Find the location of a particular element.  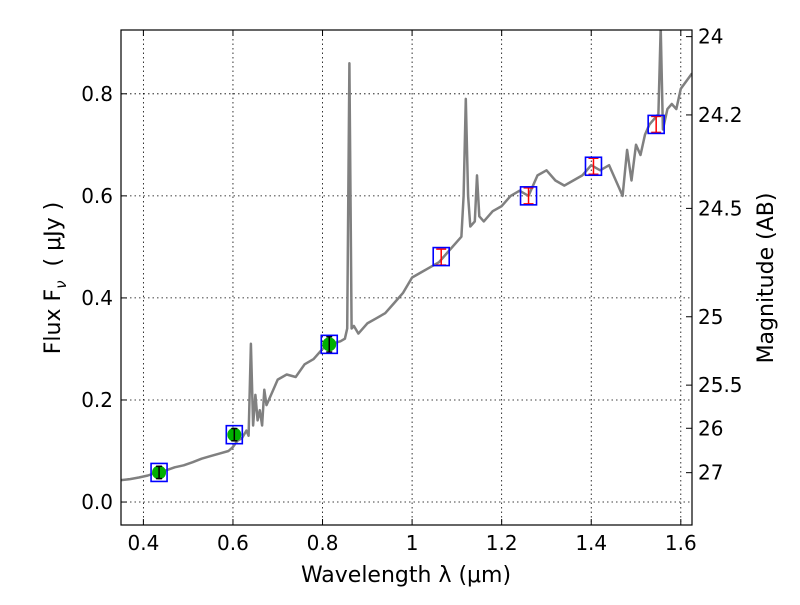

y-tick-label: 0.8 is located at coordinates (97, 94).